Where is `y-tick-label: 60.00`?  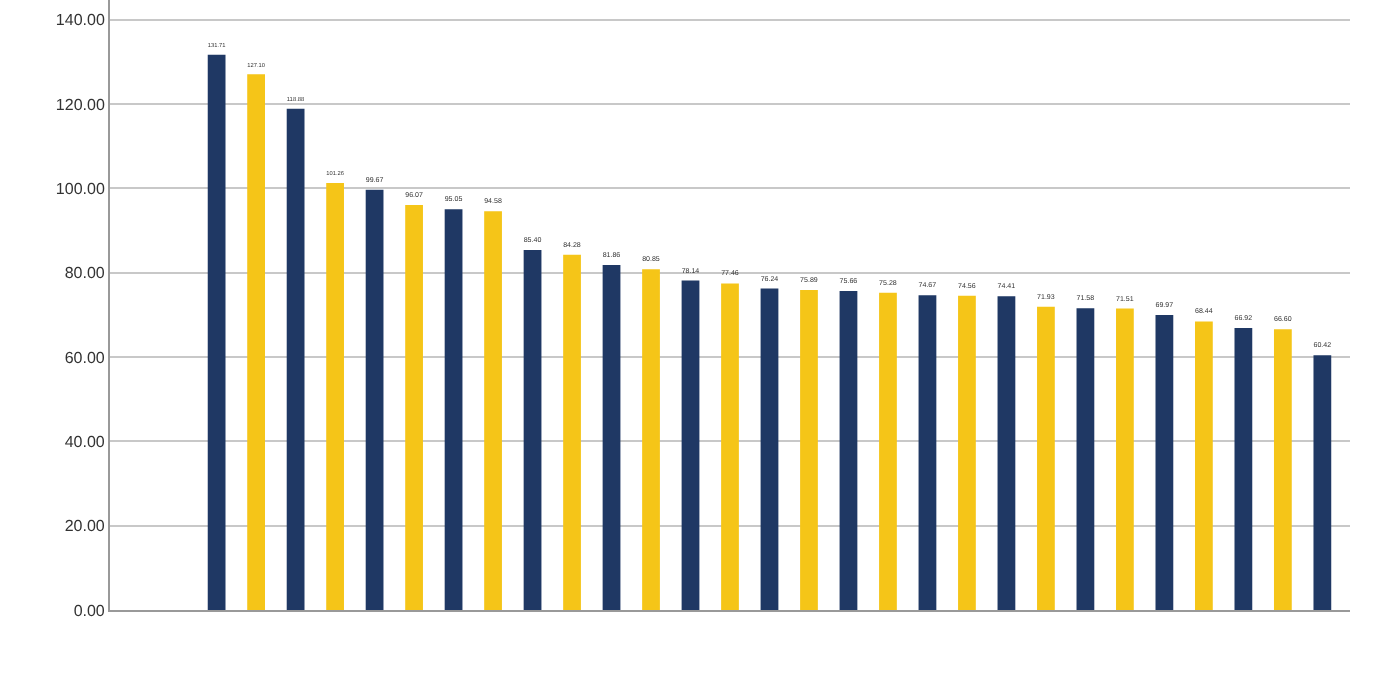
y-tick-label: 60.00 is located at coordinates (85, 357).